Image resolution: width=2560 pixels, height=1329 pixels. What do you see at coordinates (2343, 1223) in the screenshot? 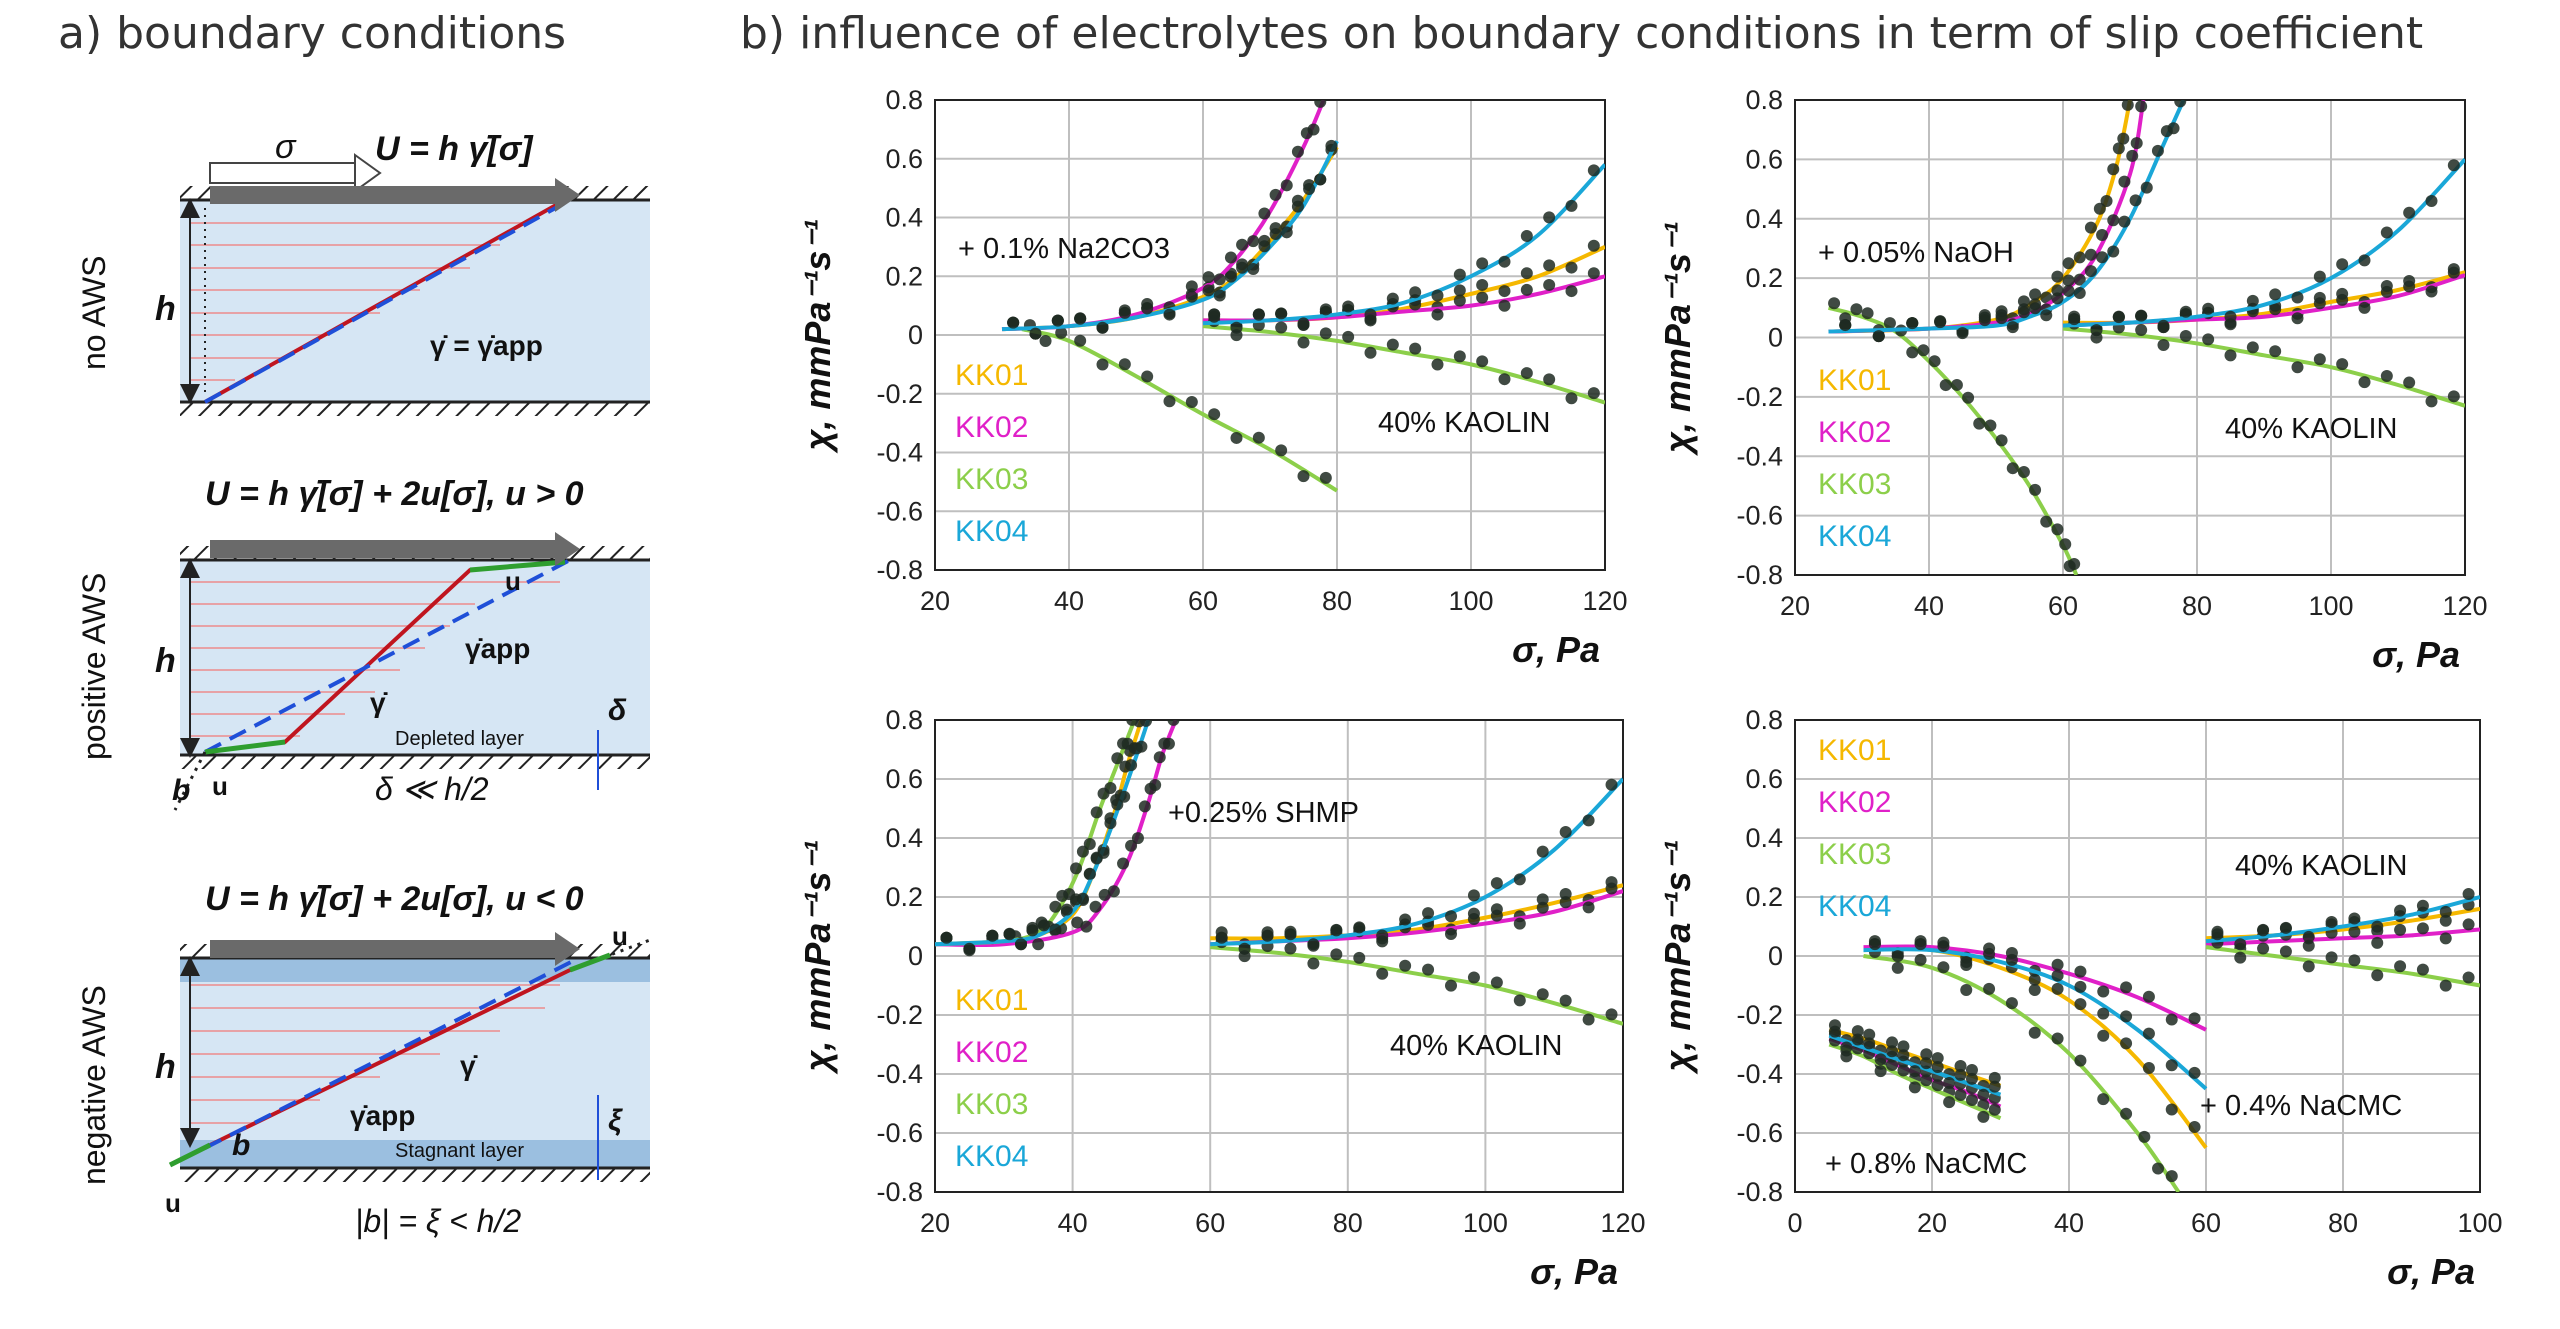
I see `x-tick-label: 80` at bounding box center [2343, 1223].